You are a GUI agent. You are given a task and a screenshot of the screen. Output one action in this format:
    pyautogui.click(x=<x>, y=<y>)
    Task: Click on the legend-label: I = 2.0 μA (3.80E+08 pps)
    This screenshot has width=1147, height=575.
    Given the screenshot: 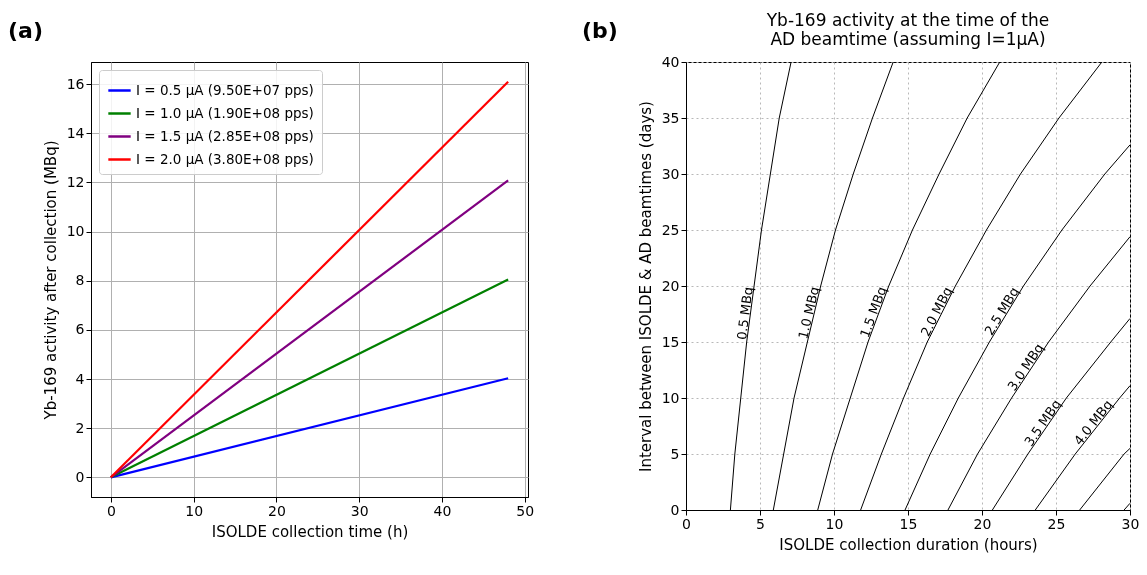 What is the action you would take?
    pyautogui.click(x=225, y=158)
    